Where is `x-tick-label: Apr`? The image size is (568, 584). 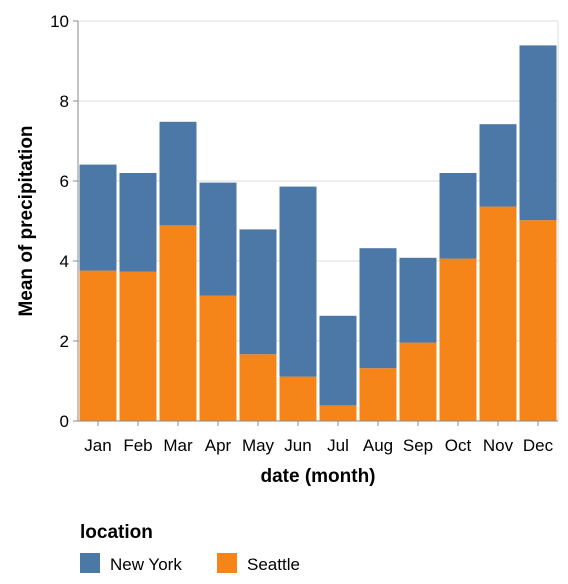
x-tick-label: Apr is located at coordinates (218, 445).